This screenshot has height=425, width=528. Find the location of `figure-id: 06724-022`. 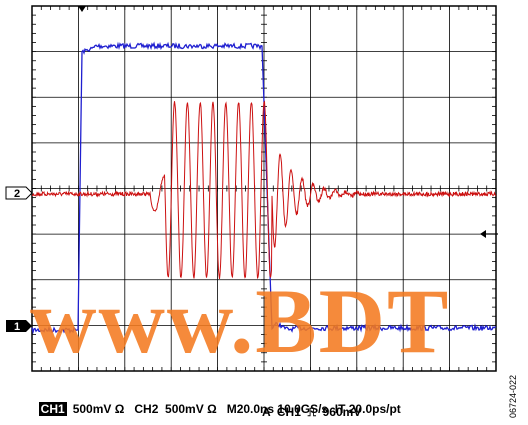

figure-id: 06724-022 is located at coordinates (513, 396).